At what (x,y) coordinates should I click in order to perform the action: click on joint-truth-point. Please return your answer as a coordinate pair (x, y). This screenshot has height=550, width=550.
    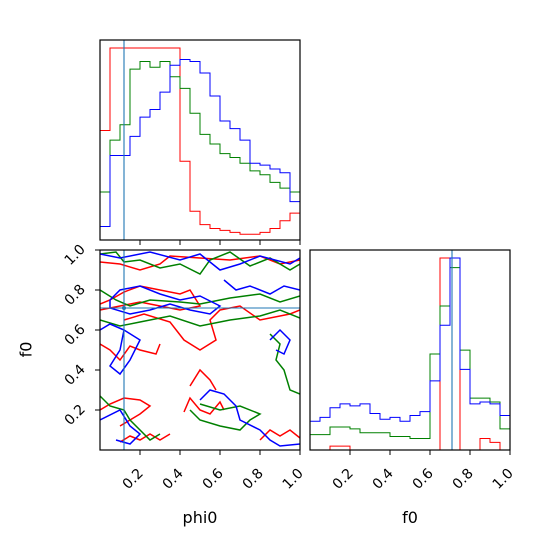
    Looking at the image, I should click on (124, 308).